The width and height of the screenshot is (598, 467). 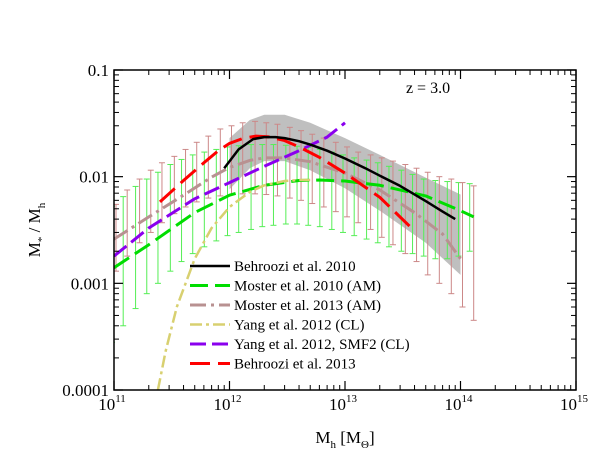 I want to click on legend-entry: Behroozi et al. 2013, so click(x=273, y=365).